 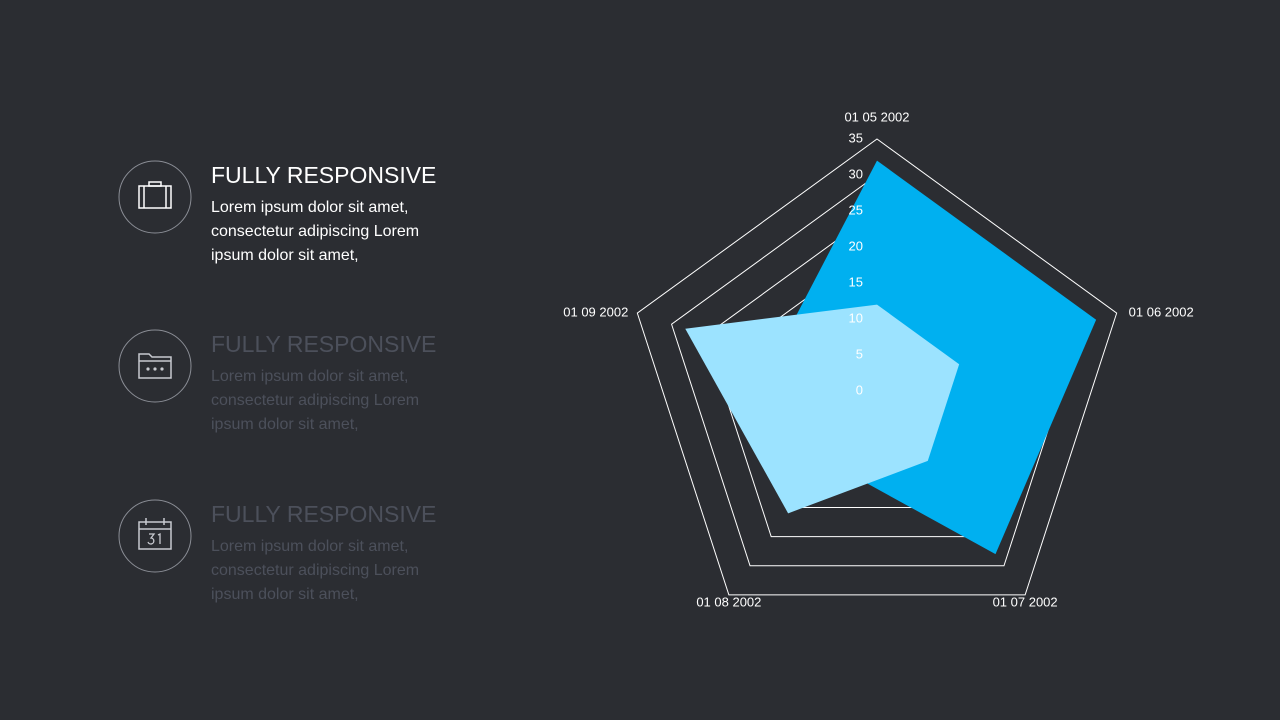 I want to click on tick-label: 15, so click(x=856, y=281).